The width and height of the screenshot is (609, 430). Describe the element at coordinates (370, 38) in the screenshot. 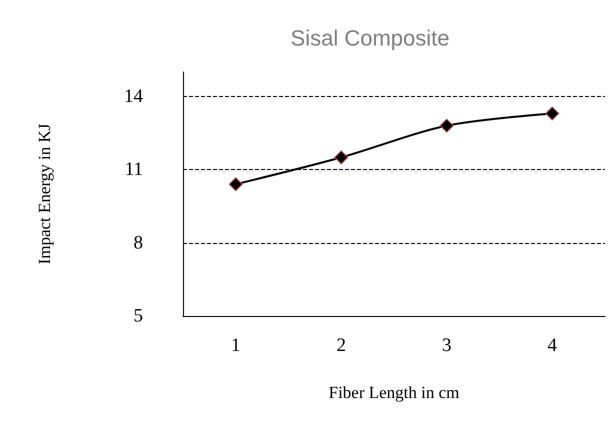

I see `chart-title: Sisal Composite` at that location.